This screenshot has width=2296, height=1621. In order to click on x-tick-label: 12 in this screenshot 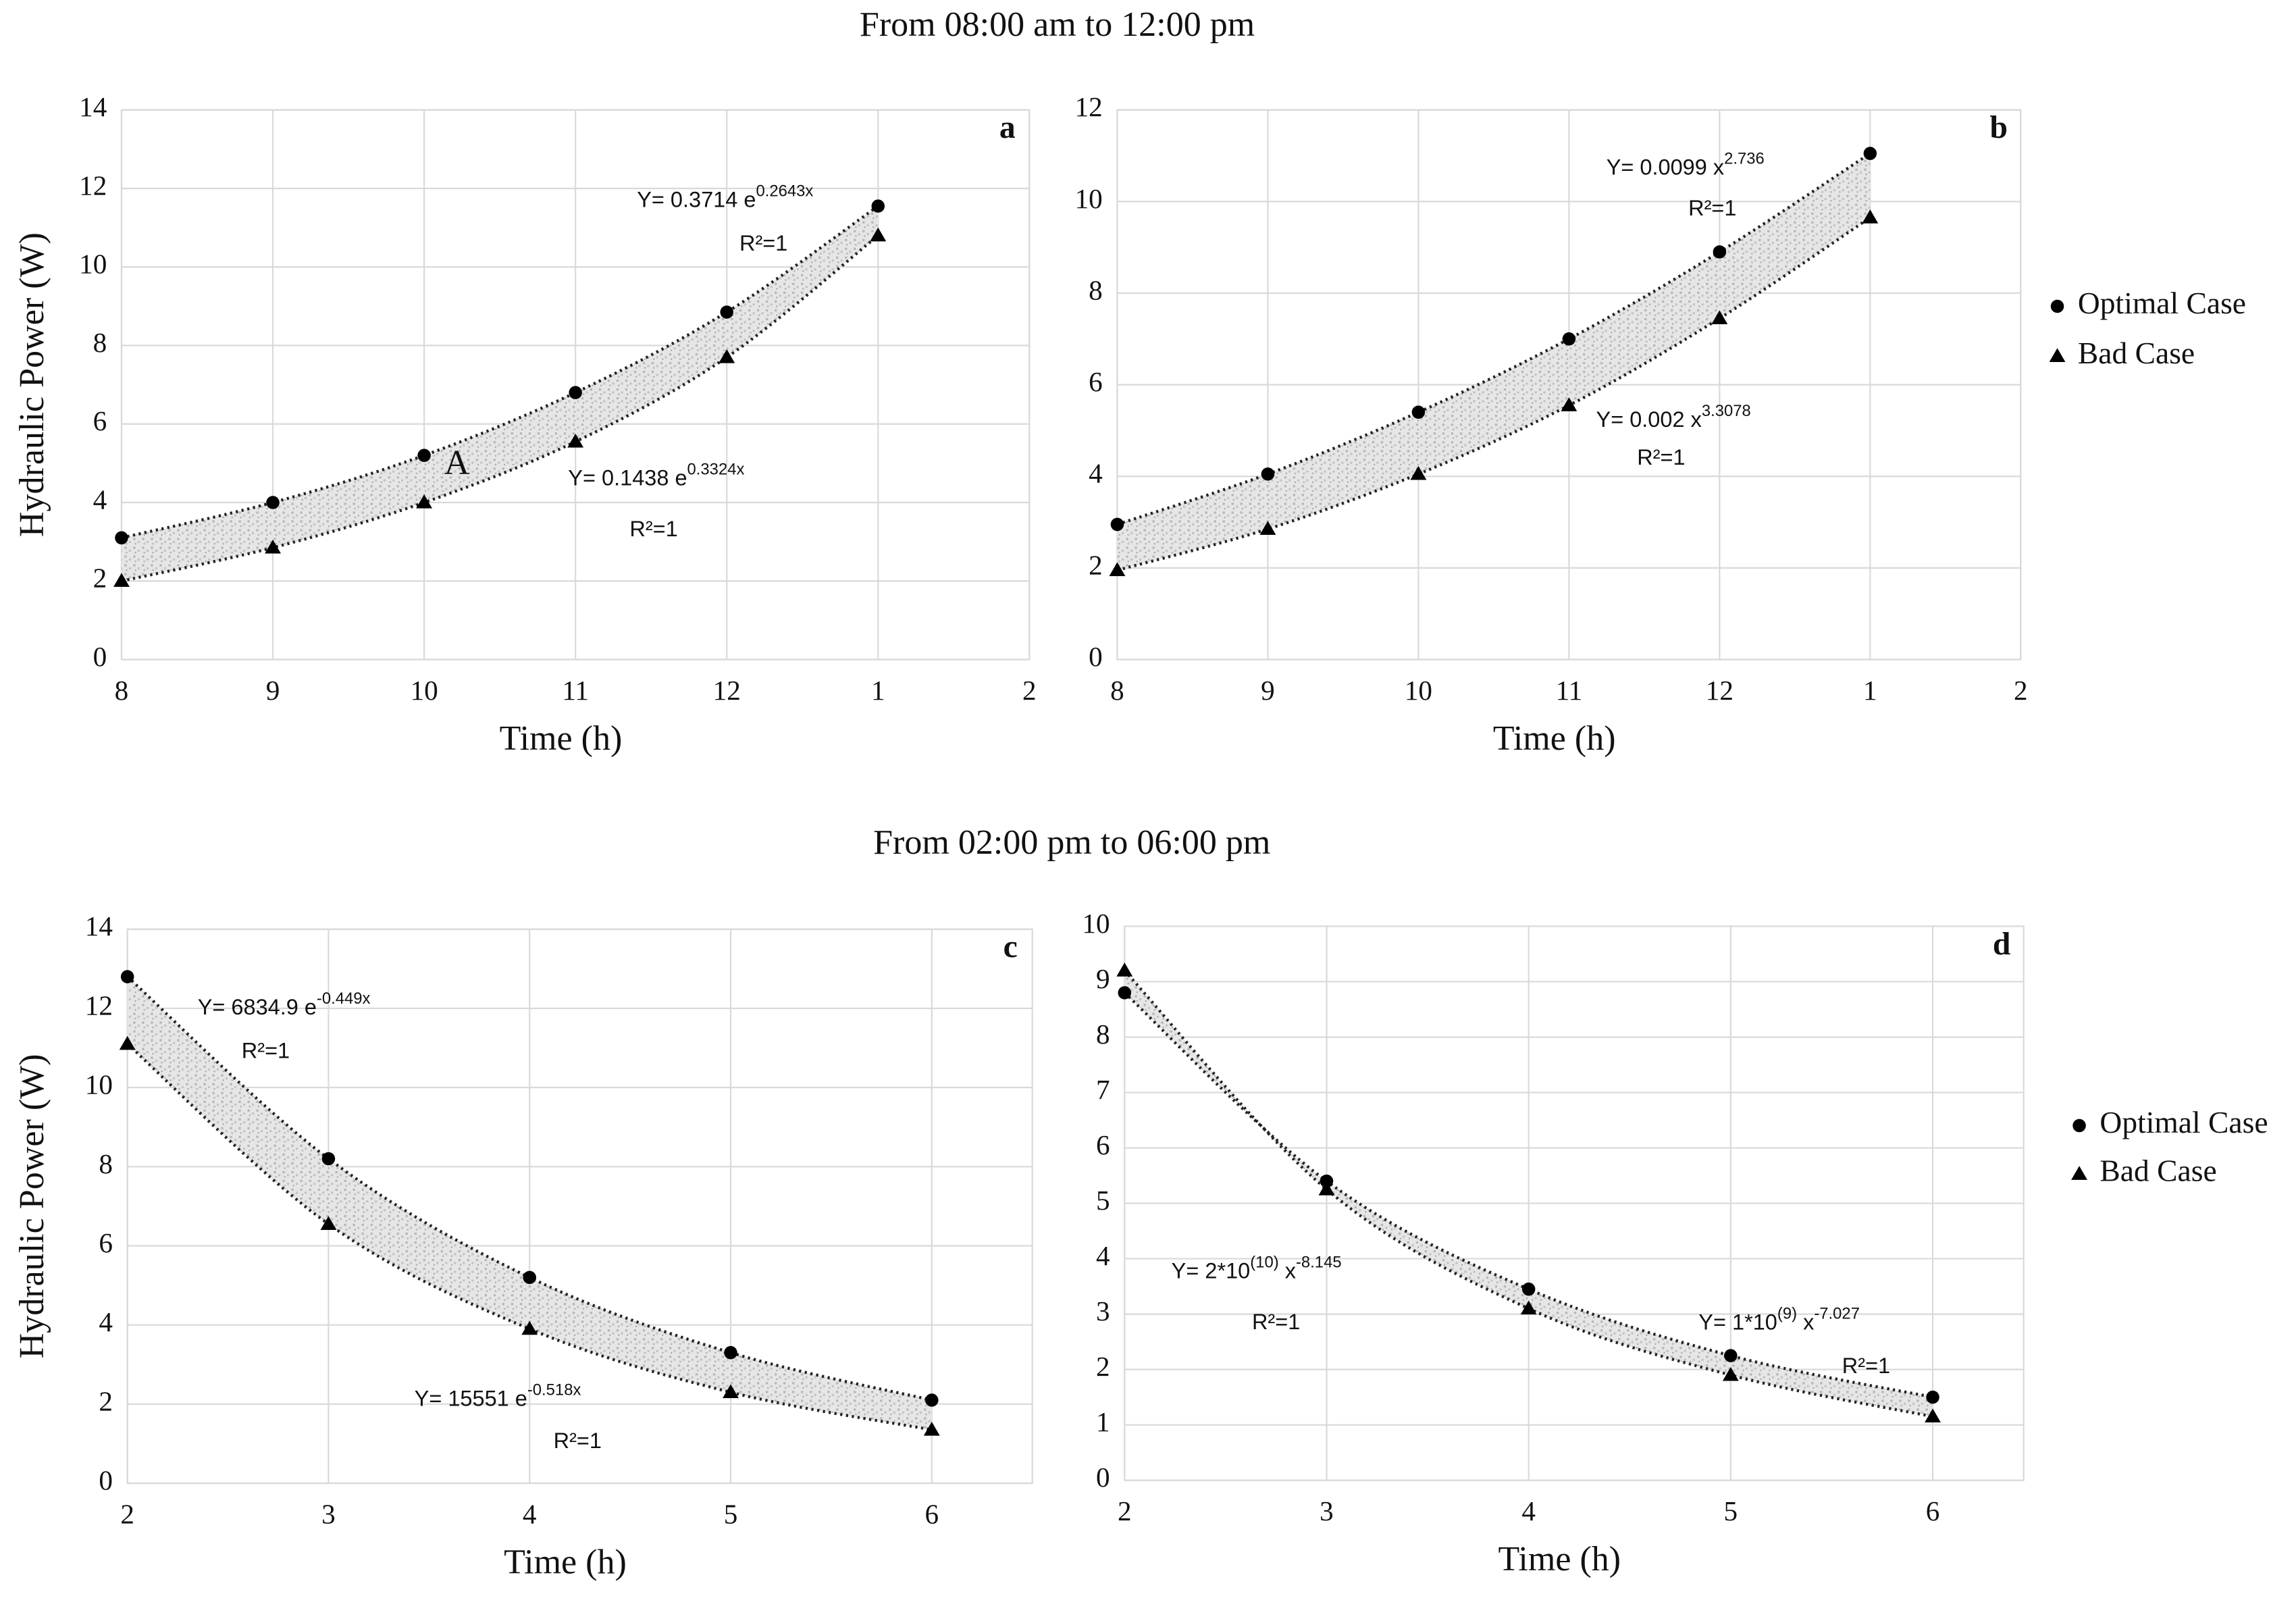, I will do `click(727, 690)`.